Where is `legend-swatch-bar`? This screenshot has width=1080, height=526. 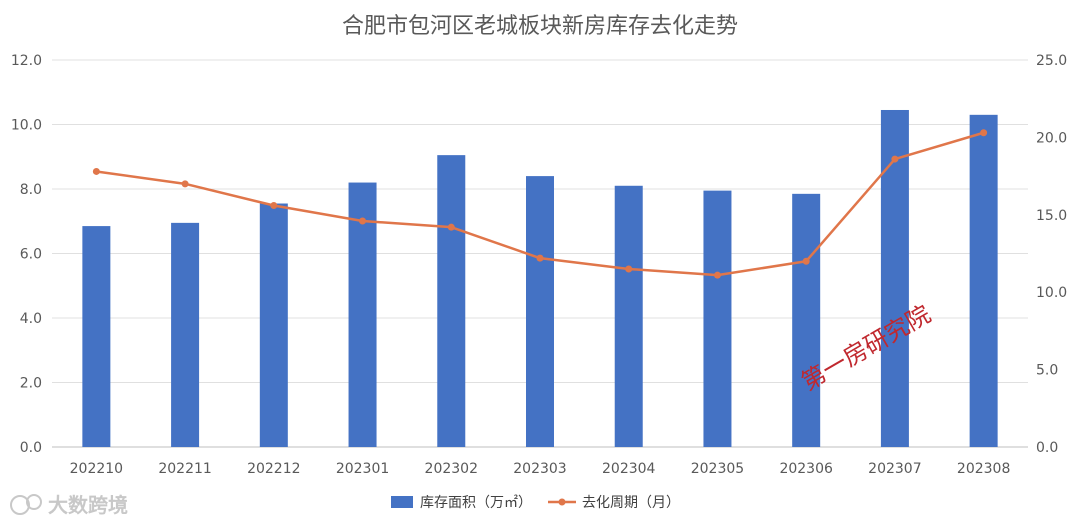
legend-swatch-bar is located at coordinates (402, 502).